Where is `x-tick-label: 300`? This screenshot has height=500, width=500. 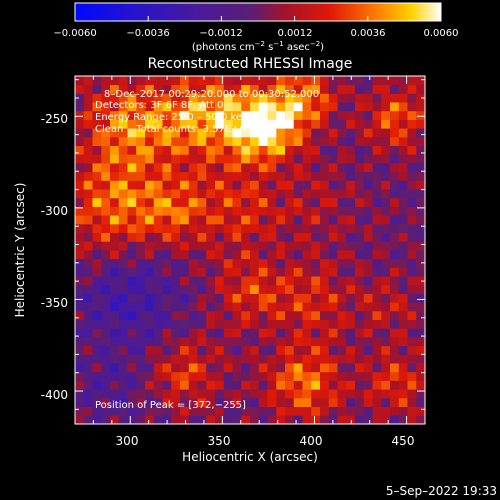
x-tick-label: 300 is located at coordinates (127, 441).